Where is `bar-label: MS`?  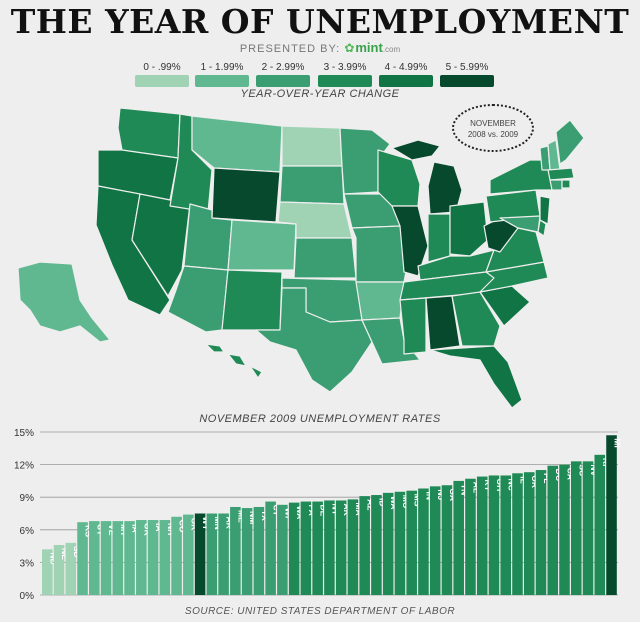 bar-label: MS is located at coordinates (418, 500).